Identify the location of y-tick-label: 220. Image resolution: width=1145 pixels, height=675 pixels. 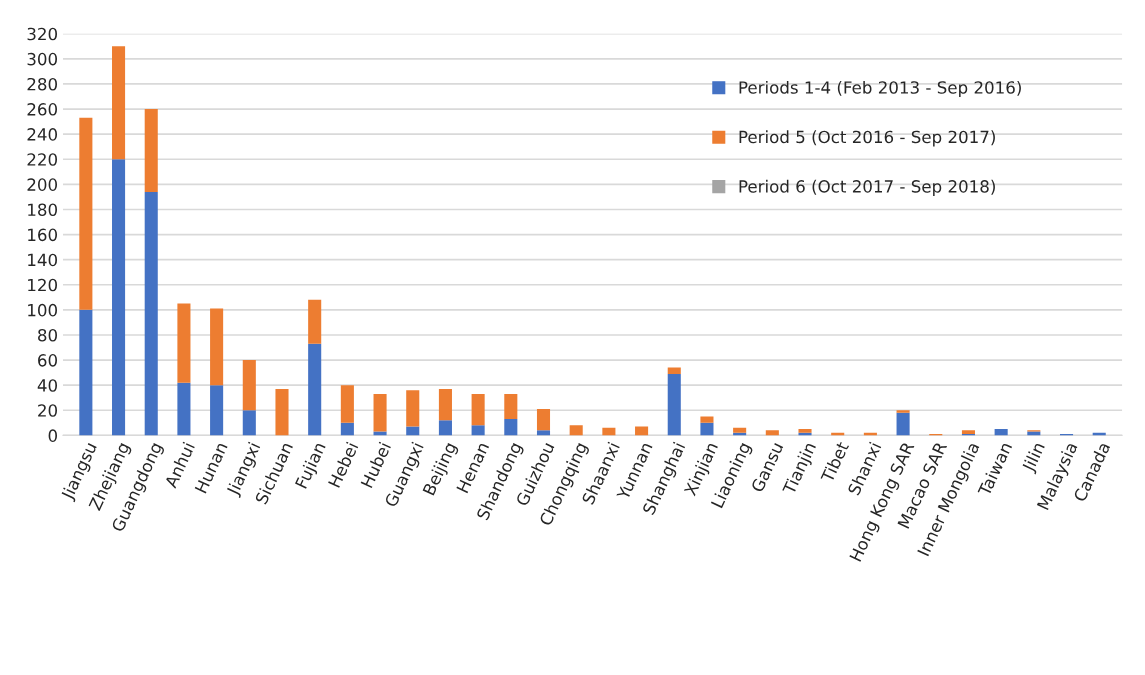
(42, 159).